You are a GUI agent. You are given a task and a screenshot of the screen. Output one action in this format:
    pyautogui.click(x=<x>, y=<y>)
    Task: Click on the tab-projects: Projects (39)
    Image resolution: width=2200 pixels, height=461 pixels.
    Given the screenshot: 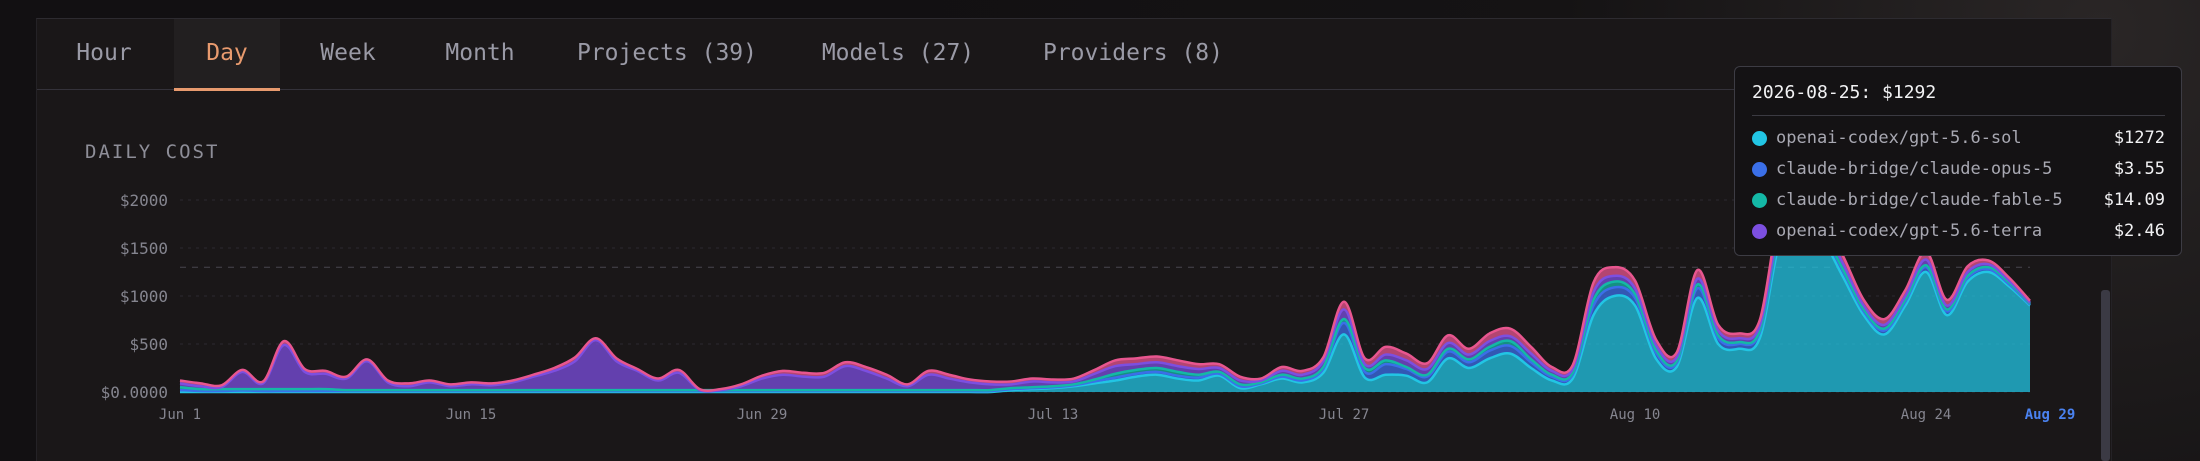 What is the action you would take?
    pyautogui.click(x=666, y=53)
    